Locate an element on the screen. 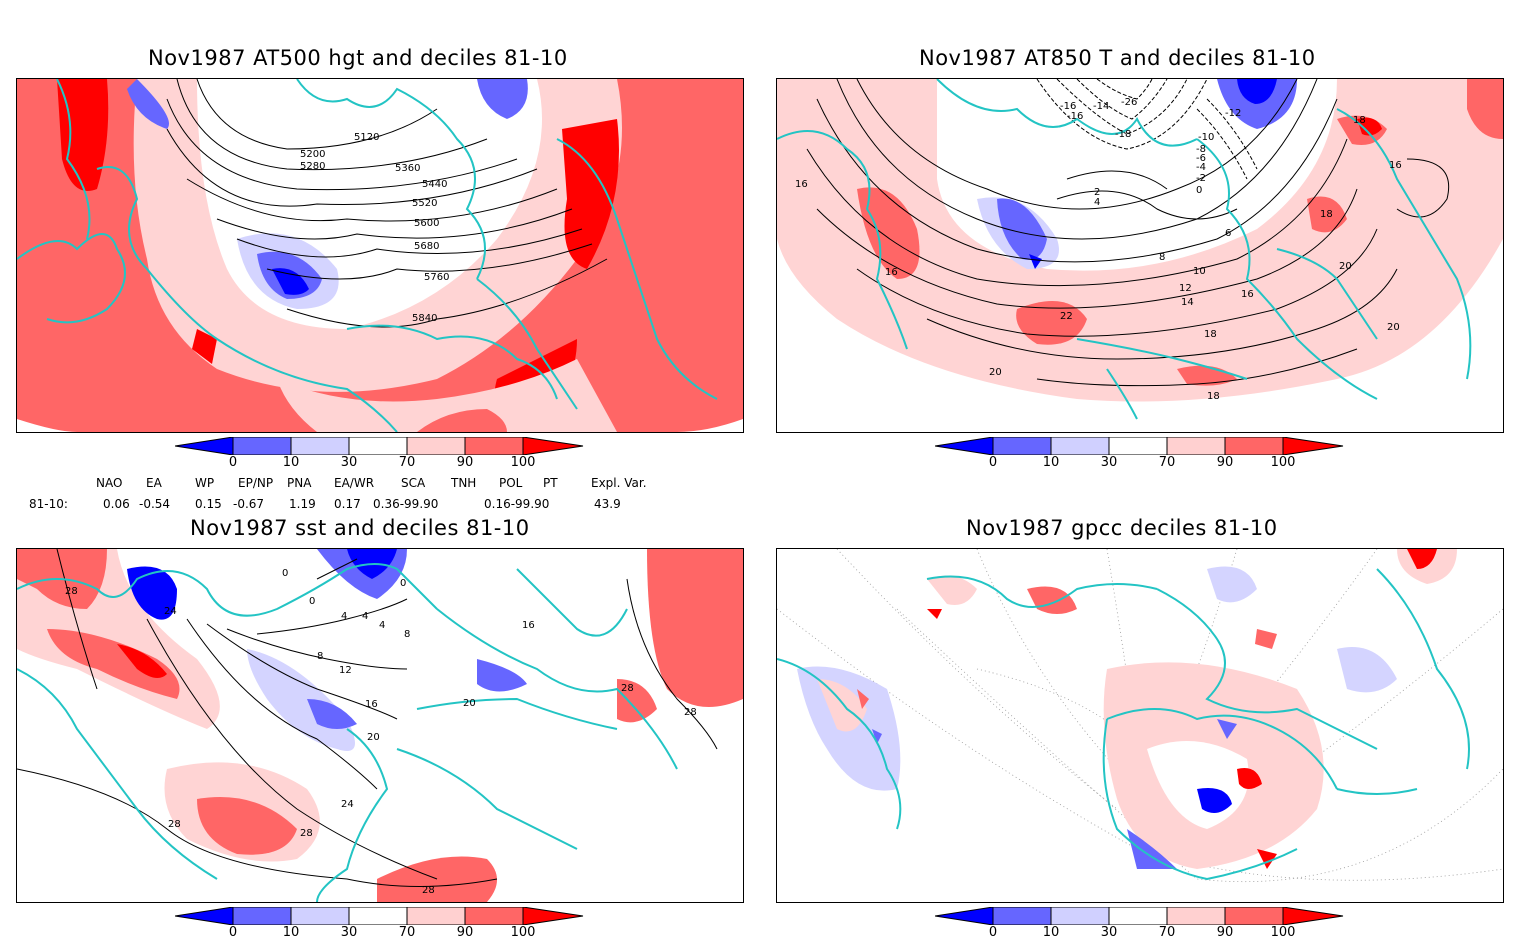 Image resolution: width=1520 pixels, height=947 pixels. panel-title-sst: Nov1987 sst and deciles 81-10 is located at coordinates (360, 528).